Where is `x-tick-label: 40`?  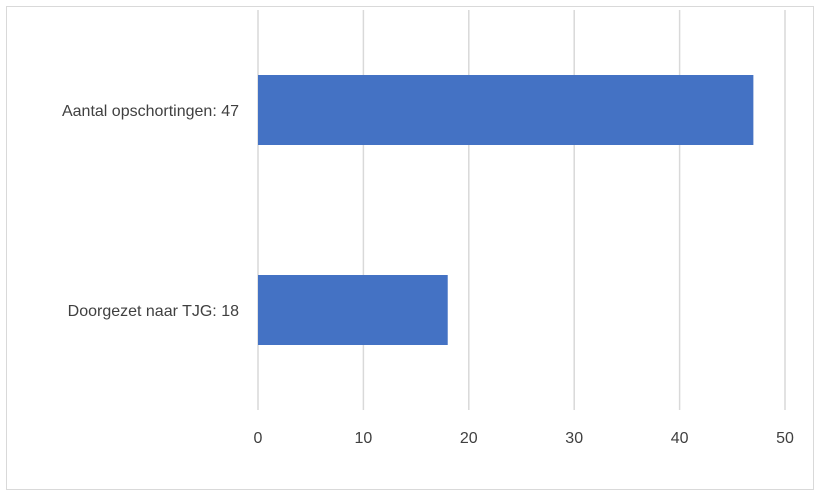 x-tick-label: 40 is located at coordinates (680, 438).